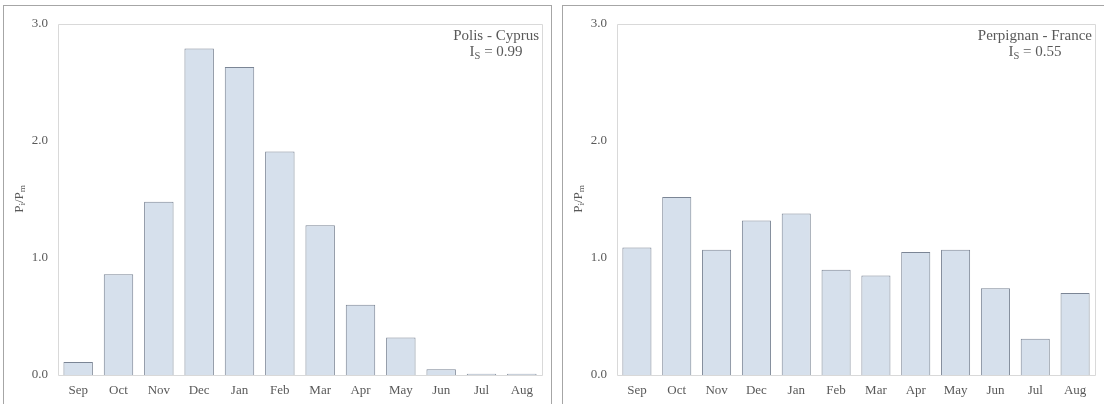  What do you see at coordinates (1034, 35) in the screenshot?
I see `annotation: Perpignan - France` at bounding box center [1034, 35].